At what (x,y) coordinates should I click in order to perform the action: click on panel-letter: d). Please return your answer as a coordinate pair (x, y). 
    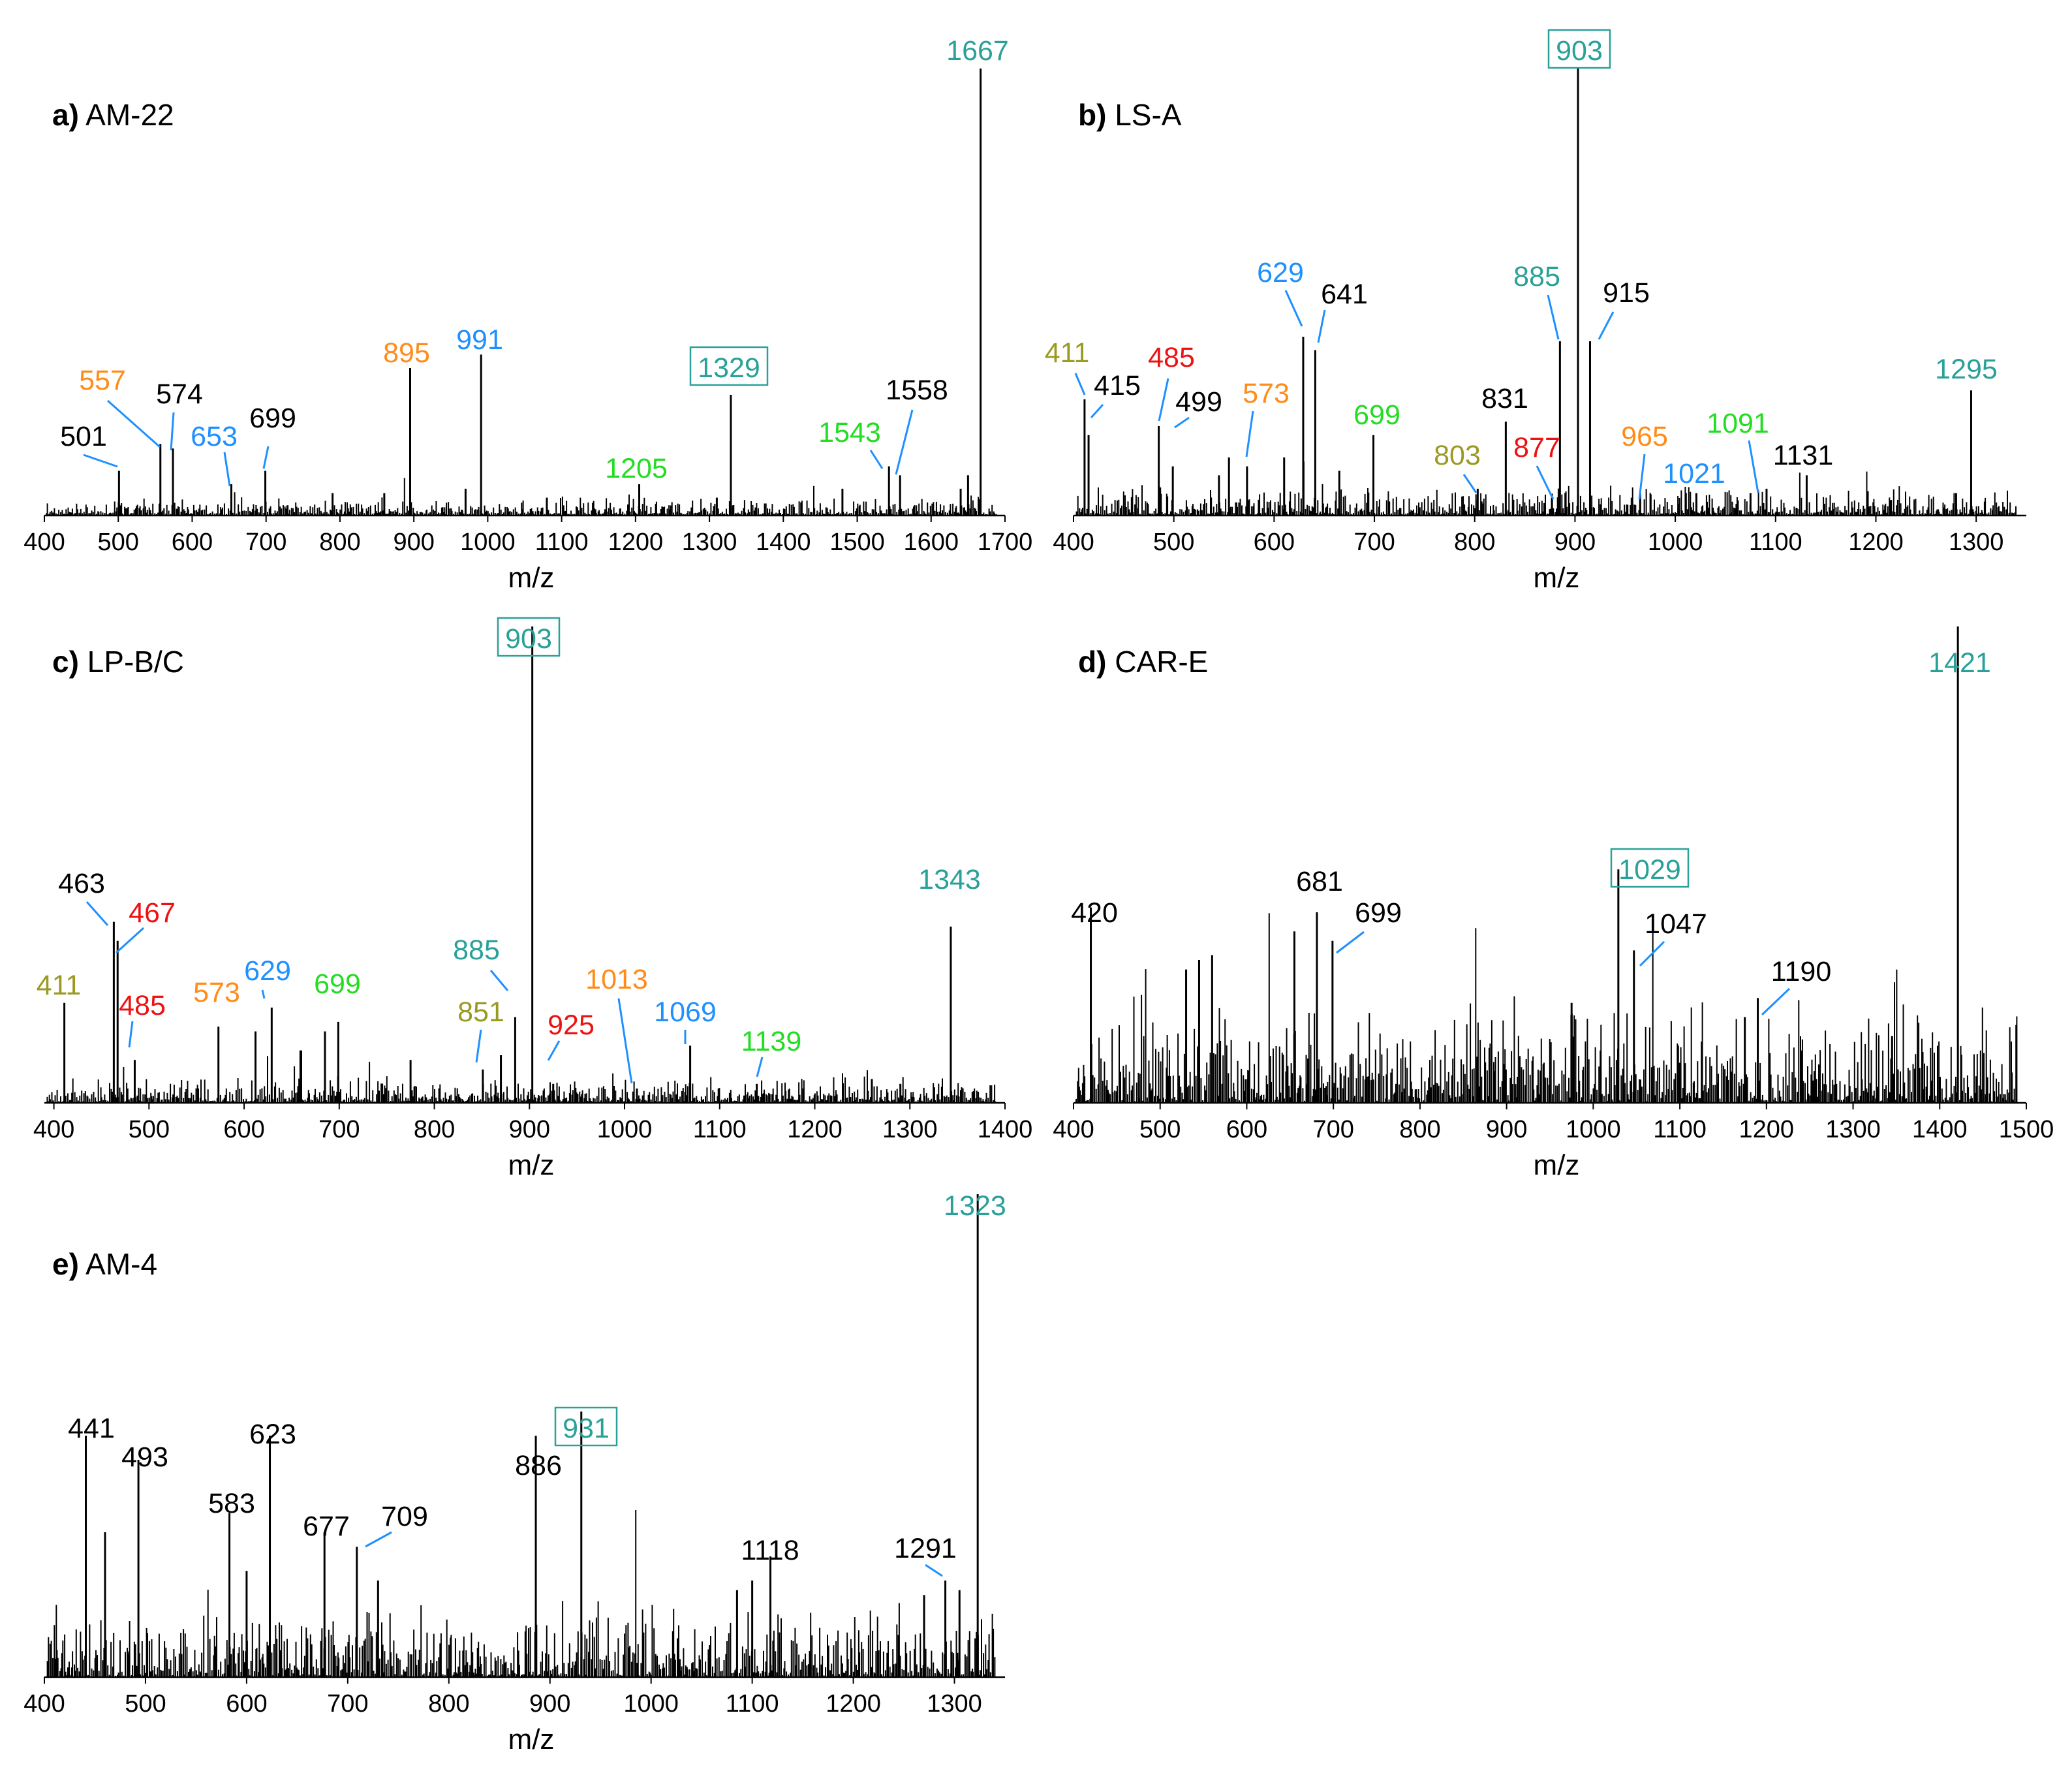
    Looking at the image, I should click on (1092, 662).